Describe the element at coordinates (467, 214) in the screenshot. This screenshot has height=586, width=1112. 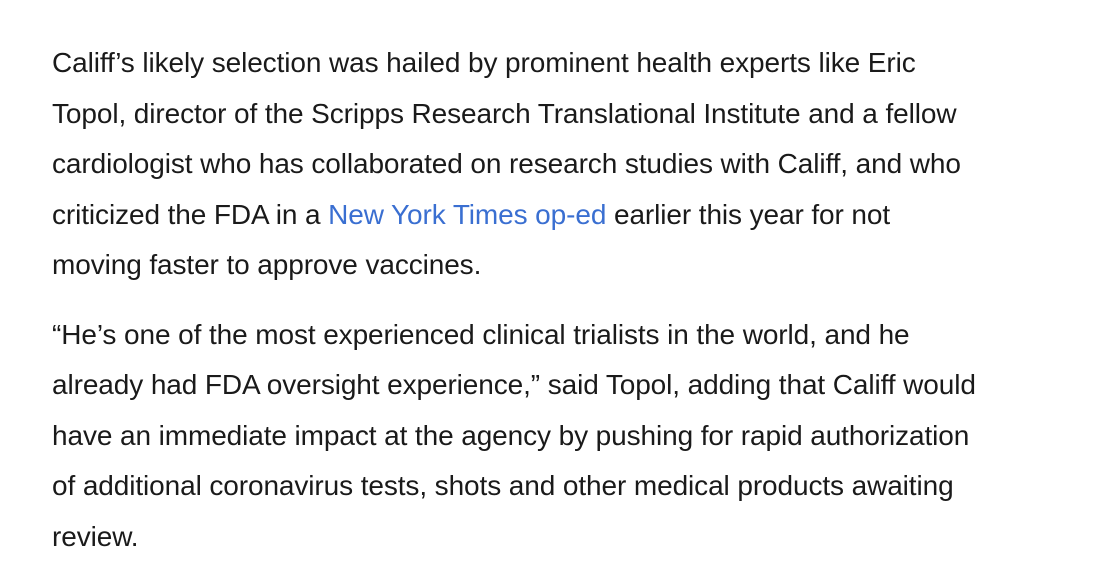
I see `nyt-op-ed-link: New York Times op-ed` at that location.